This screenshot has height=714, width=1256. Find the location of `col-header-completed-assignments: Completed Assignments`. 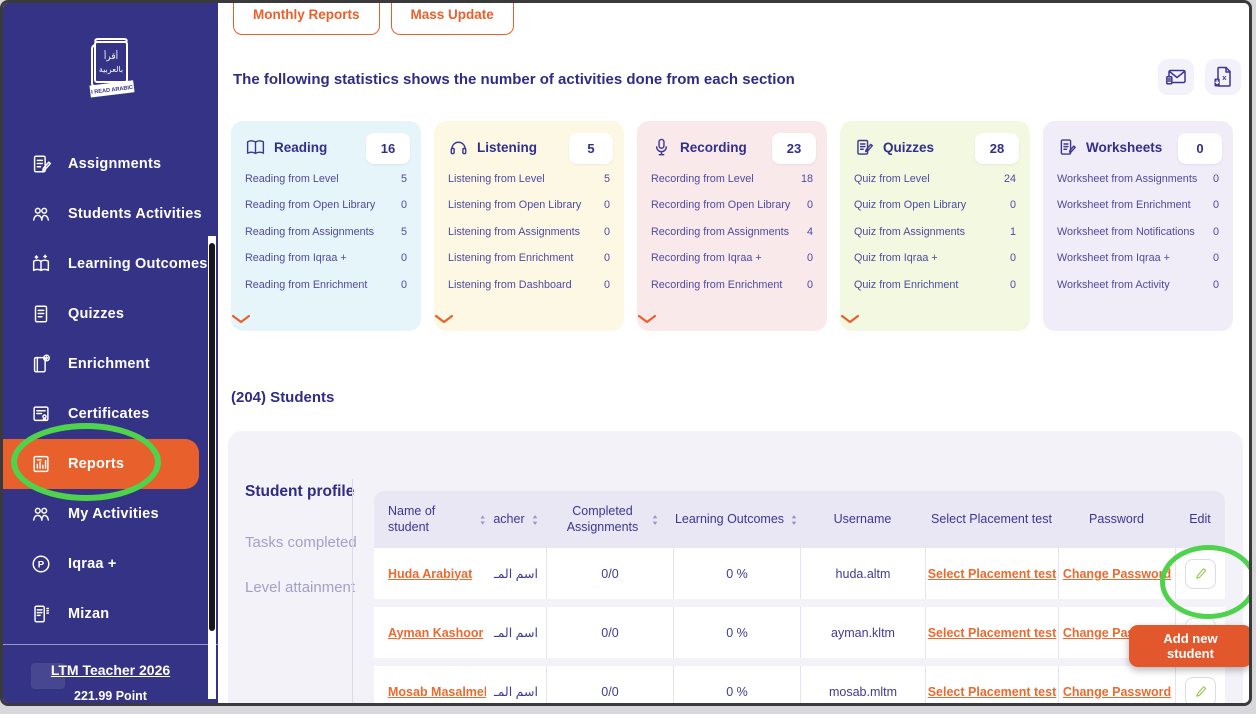

col-header-completed-assignments: Completed Assignments is located at coordinates (609, 519).